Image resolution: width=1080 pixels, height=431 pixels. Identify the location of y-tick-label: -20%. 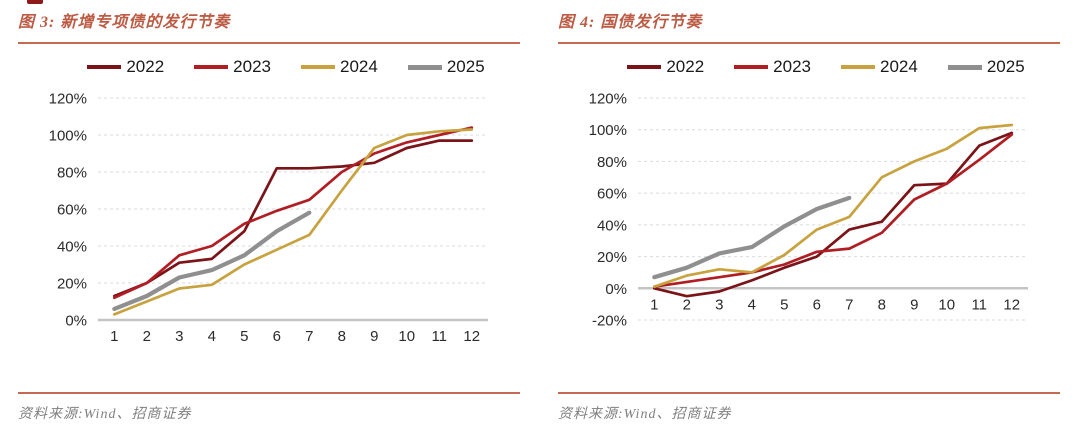
(609, 321).